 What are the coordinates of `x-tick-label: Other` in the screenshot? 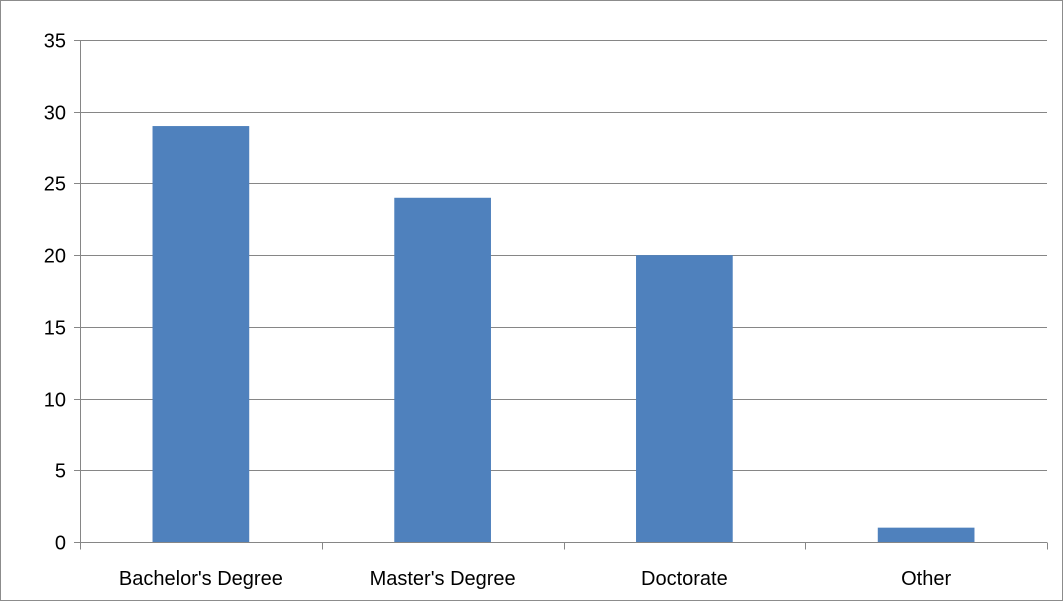 It's located at (926, 579).